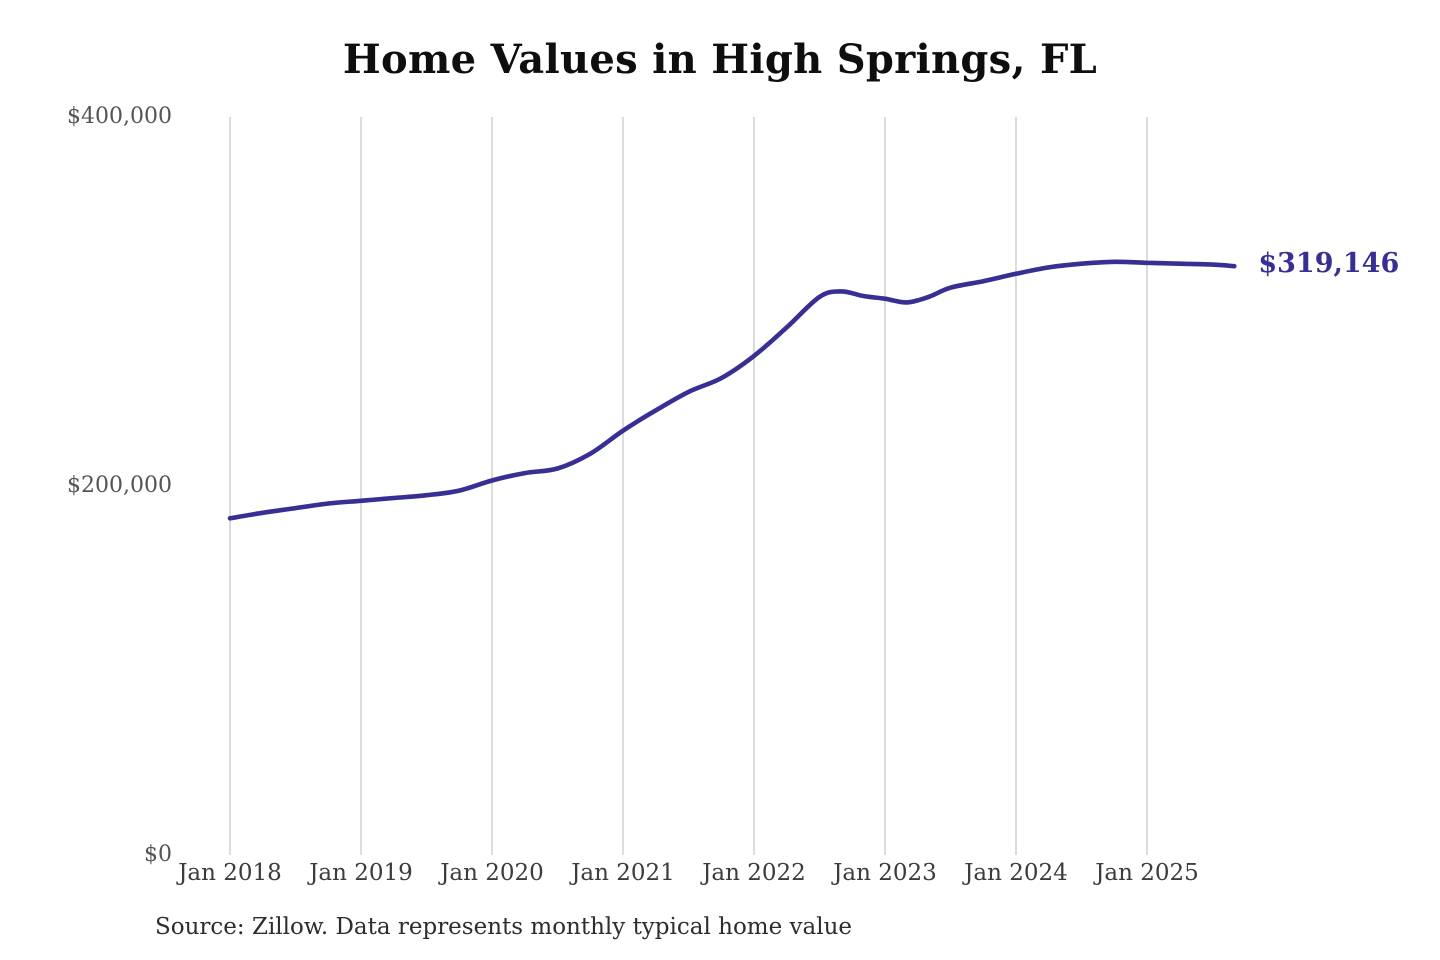 The width and height of the screenshot is (1440, 960). I want to click on chart-title: Home Values in High Springs, FL, so click(720, 59).